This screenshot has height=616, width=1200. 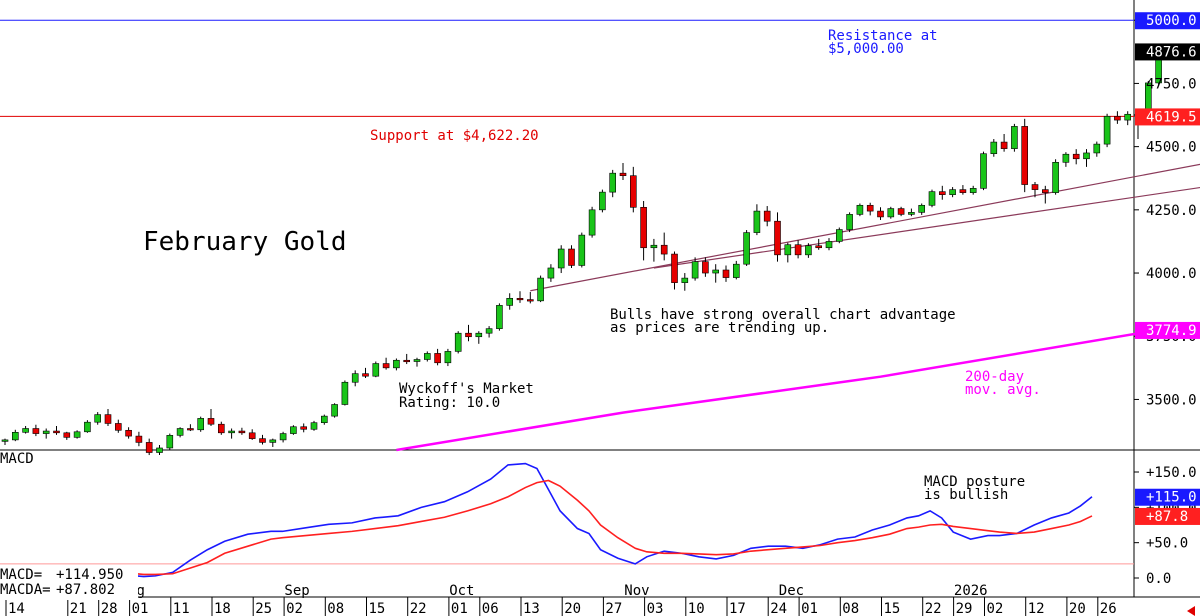 I want to click on moving-average-line, so click(x=777, y=390).